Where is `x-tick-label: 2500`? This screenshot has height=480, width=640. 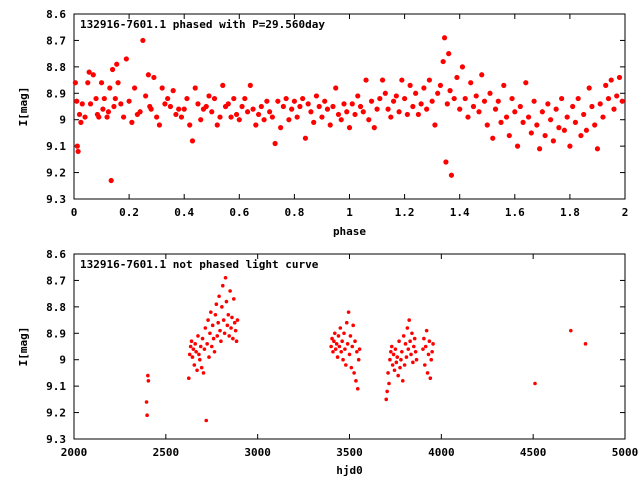
x-tick-label: 2500 is located at coordinates (166, 452).